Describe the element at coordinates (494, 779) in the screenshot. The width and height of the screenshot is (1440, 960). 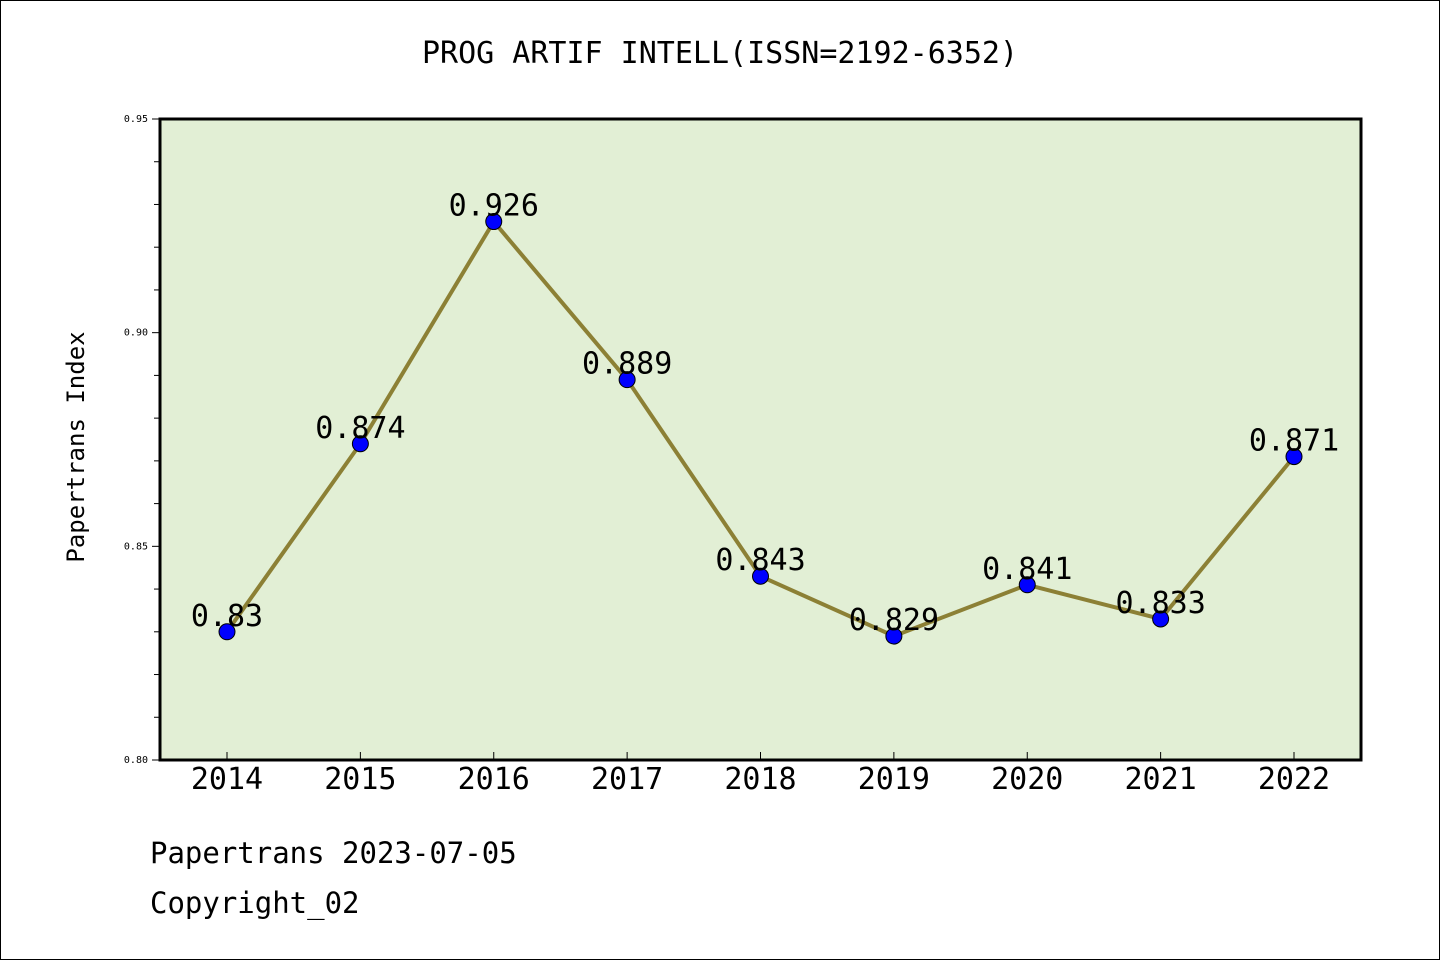
I see `x-tick-label: 2016` at that location.